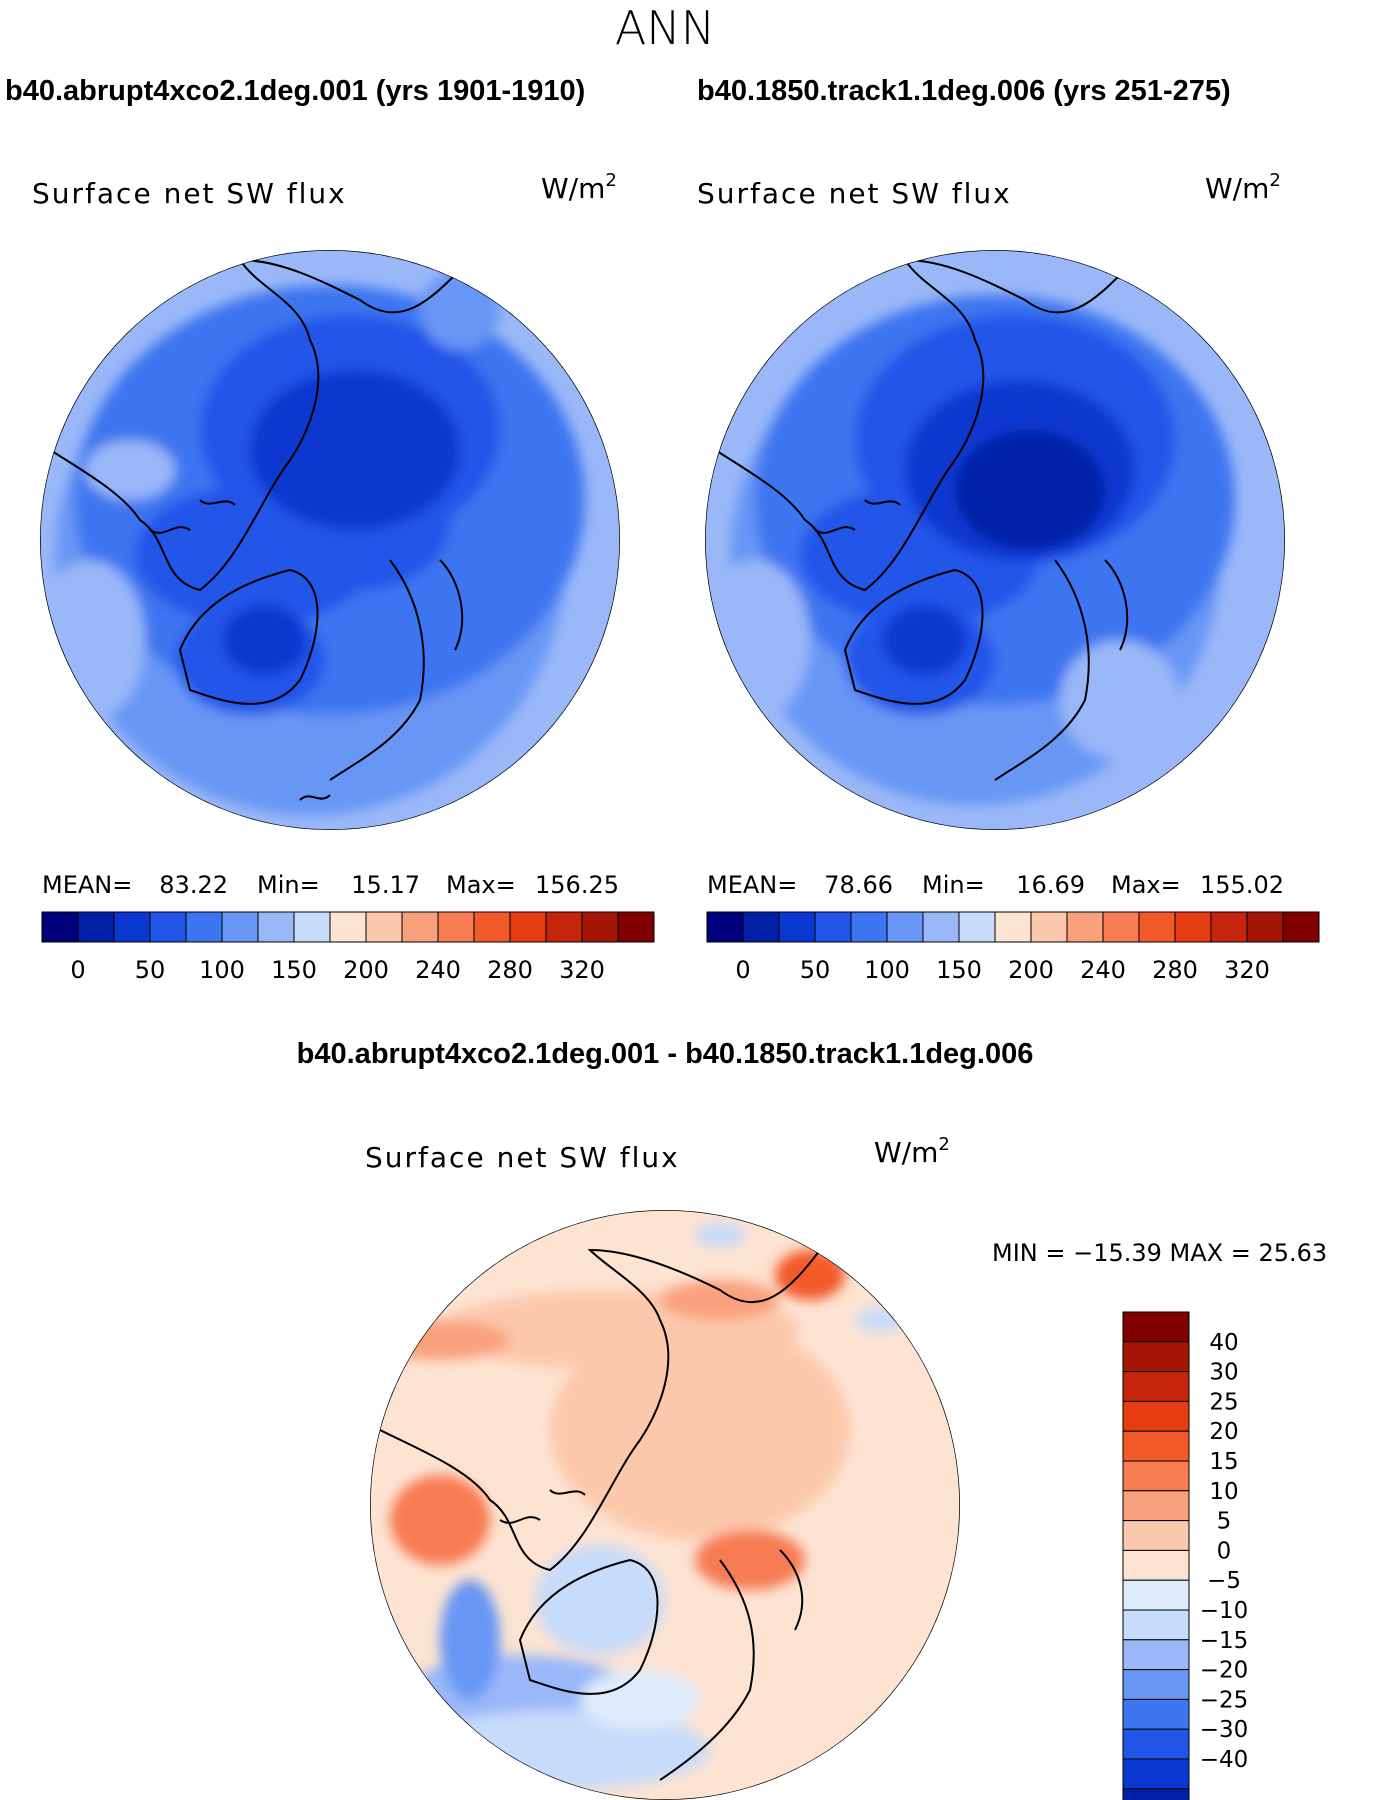 The image size is (1379, 1800). I want to click on panel-a-unit: W/m2, so click(579, 187).